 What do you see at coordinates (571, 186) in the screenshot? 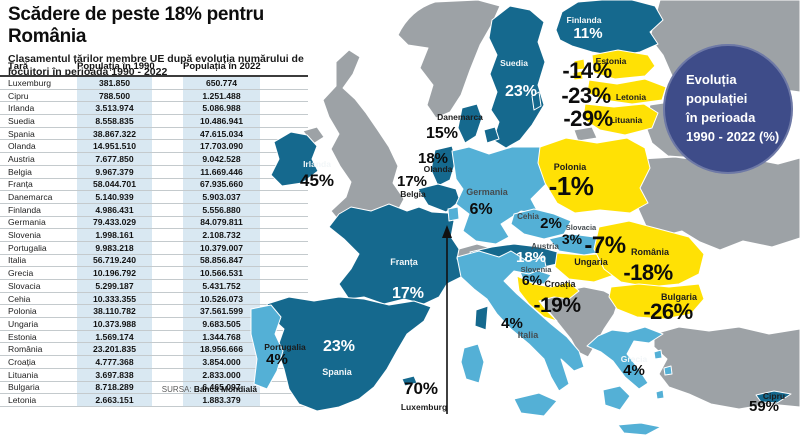
I see `map-label-polonia-pct: -1%` at bounding box center [571, 186].